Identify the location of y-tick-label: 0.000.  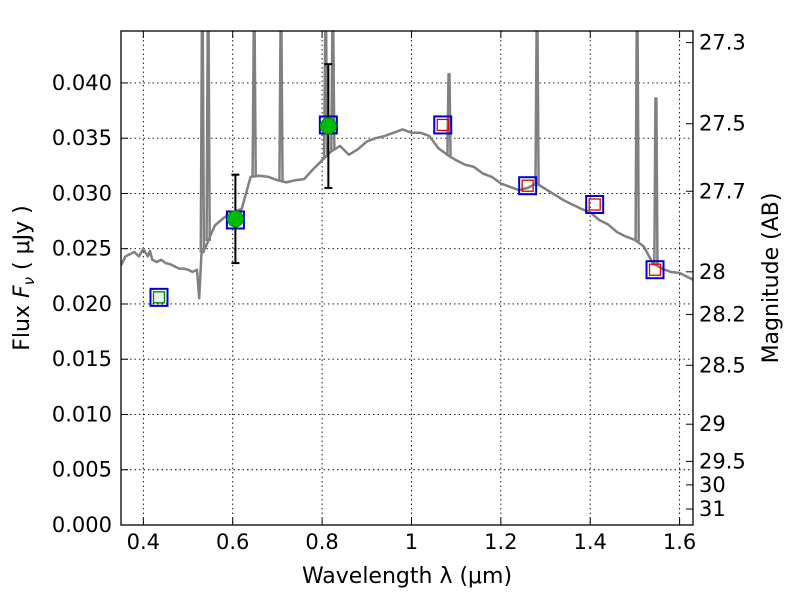
(82, 525).